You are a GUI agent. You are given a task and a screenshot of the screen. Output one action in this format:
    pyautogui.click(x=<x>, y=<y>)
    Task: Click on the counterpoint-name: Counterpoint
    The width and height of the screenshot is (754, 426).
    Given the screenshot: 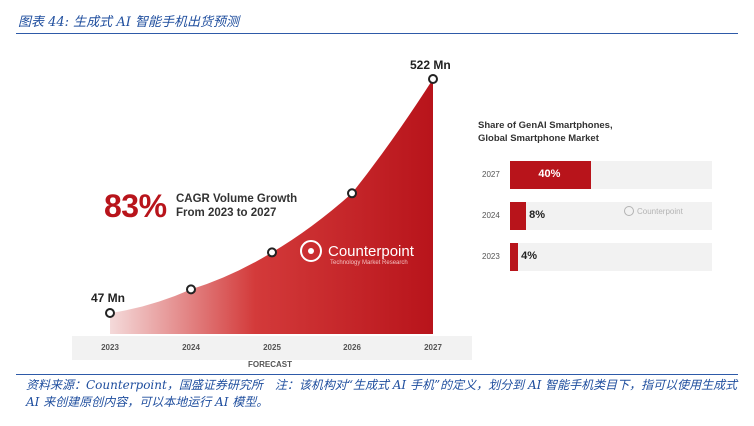 What is the action you would take?
    pyautogui.click(x=371, y=251)
    